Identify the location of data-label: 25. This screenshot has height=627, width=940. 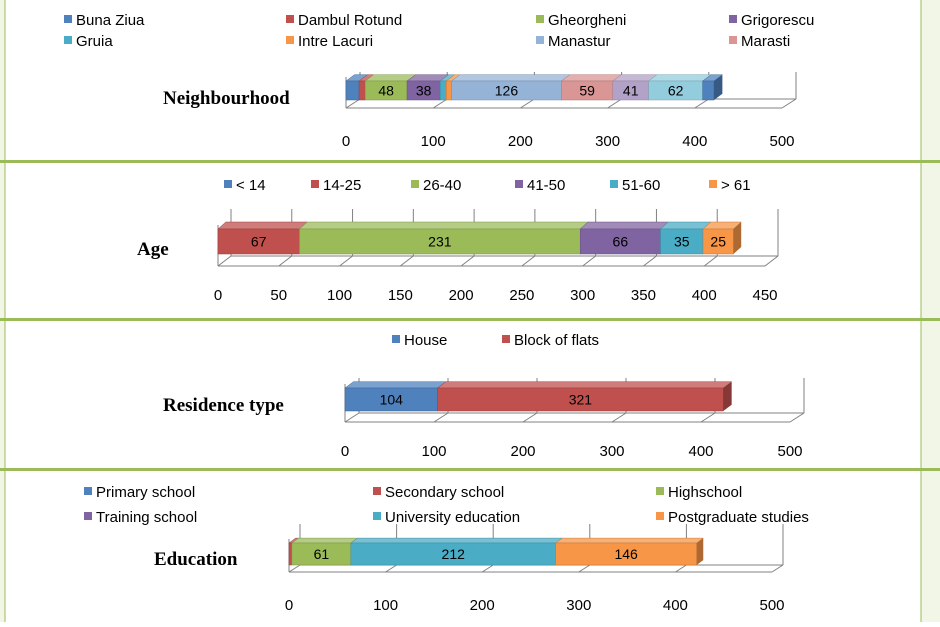
(718, 242).